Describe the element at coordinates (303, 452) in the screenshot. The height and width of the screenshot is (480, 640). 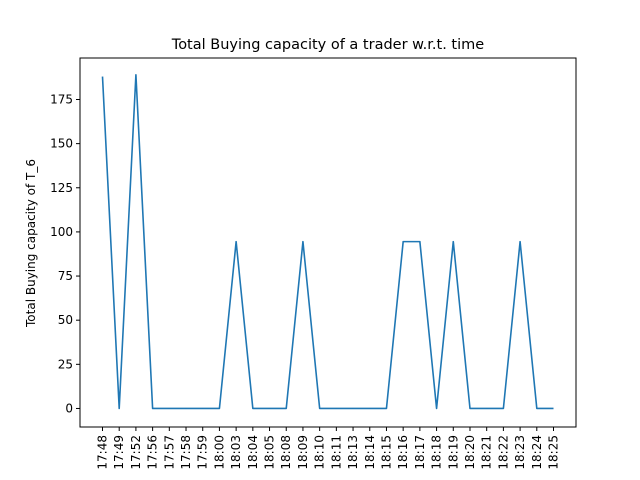
I see `x-tick-label: 18:09` at that location.